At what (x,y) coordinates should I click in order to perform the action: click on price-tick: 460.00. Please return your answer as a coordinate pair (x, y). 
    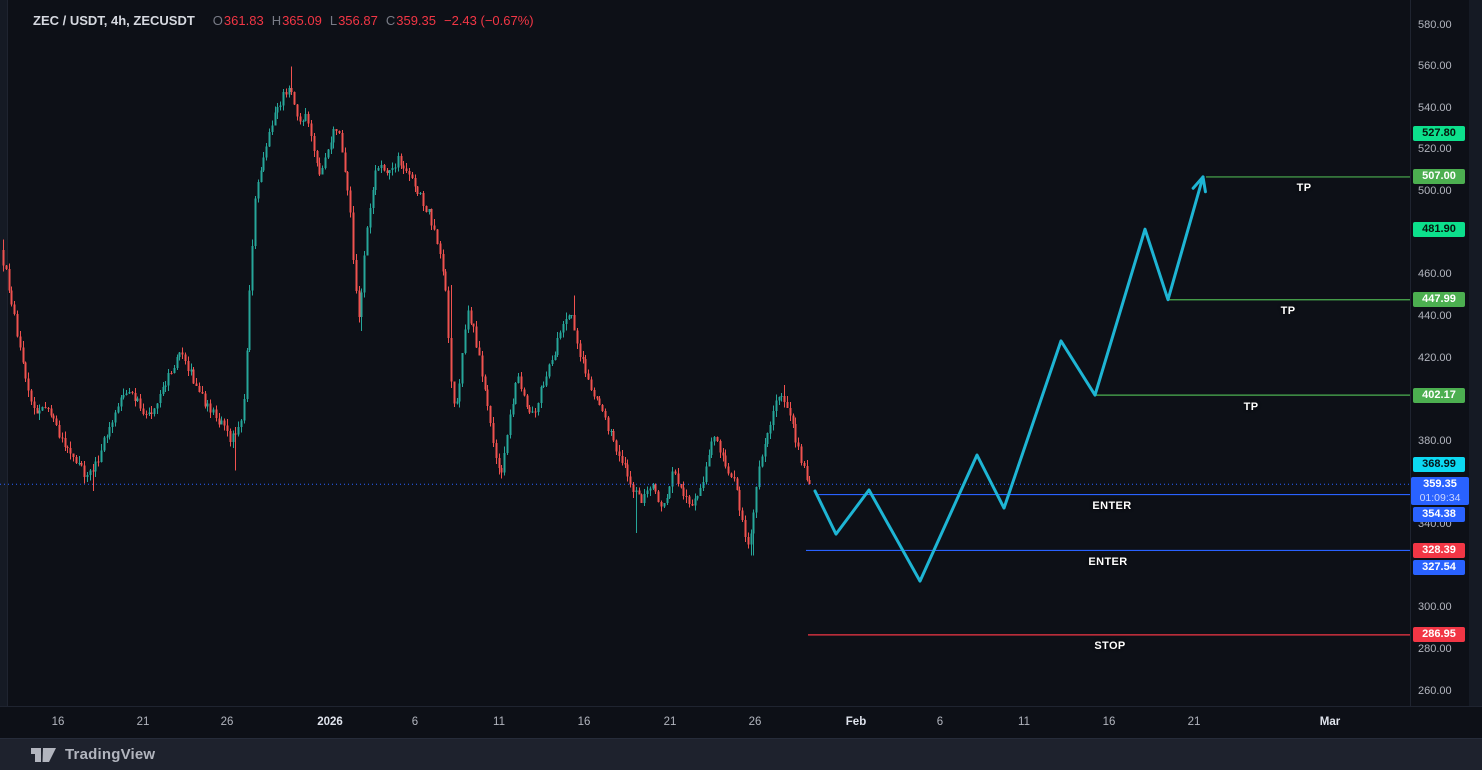
    Looking at the image, I should click on (1435, 274).